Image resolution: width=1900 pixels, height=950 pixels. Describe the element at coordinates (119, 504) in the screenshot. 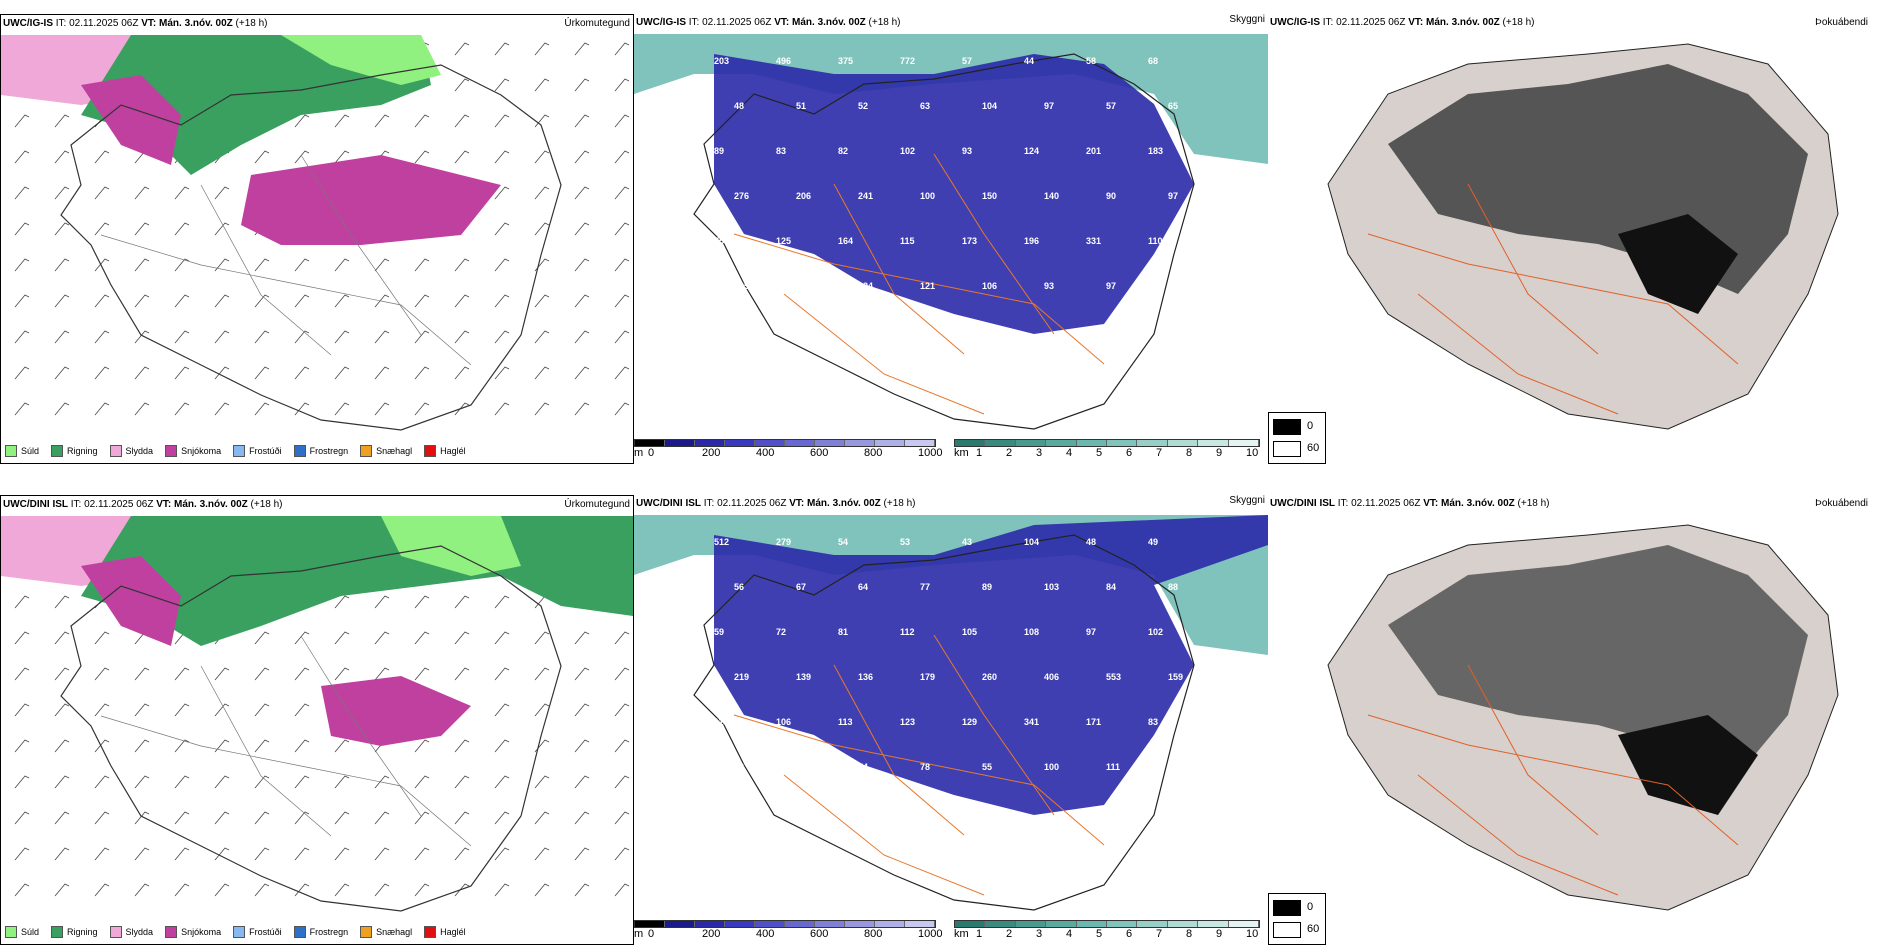

I see `it-value: 02.11.2025 06Z` at that location.